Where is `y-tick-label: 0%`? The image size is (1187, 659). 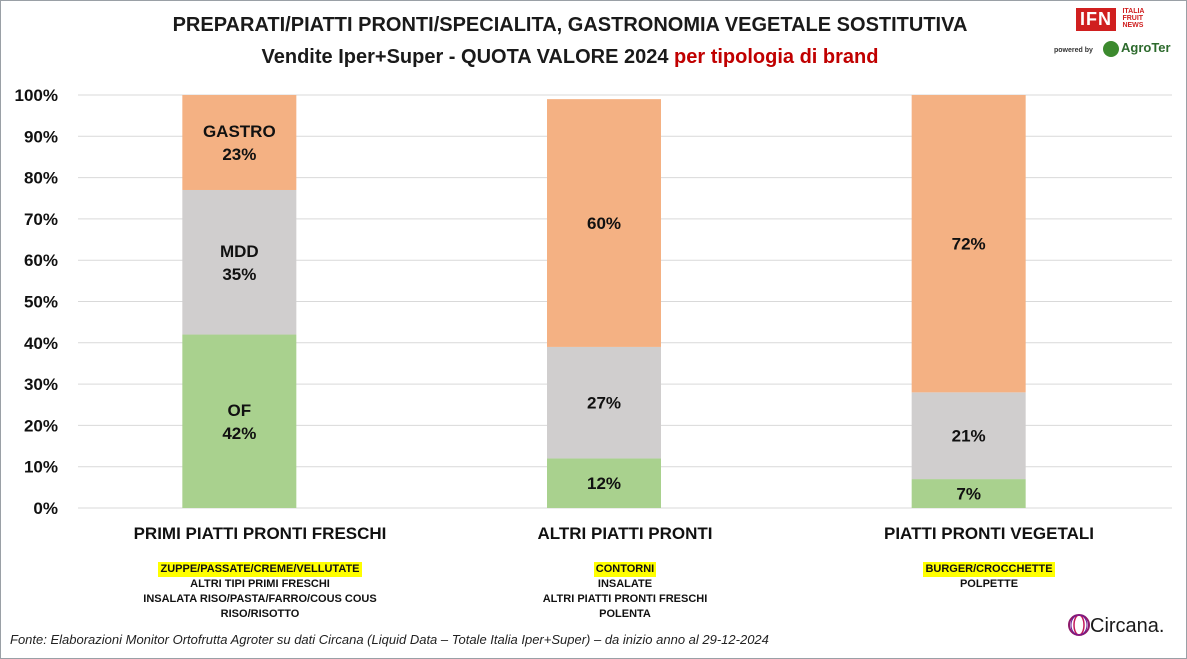 y-tick-label: 0% is located at coordinates (45, 508).